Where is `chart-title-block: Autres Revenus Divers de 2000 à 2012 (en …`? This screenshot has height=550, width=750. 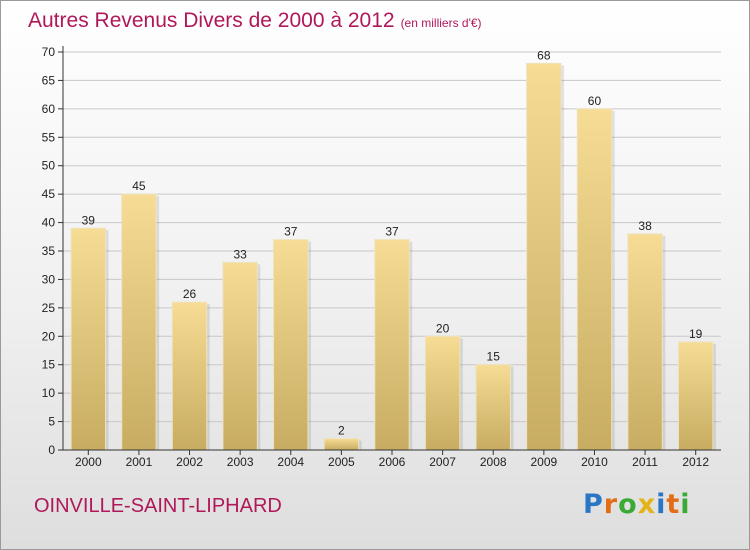
chart-title-block: Autres Revenus Divers de 2000 à 2012 (en … is located at coordinates (255, 21).